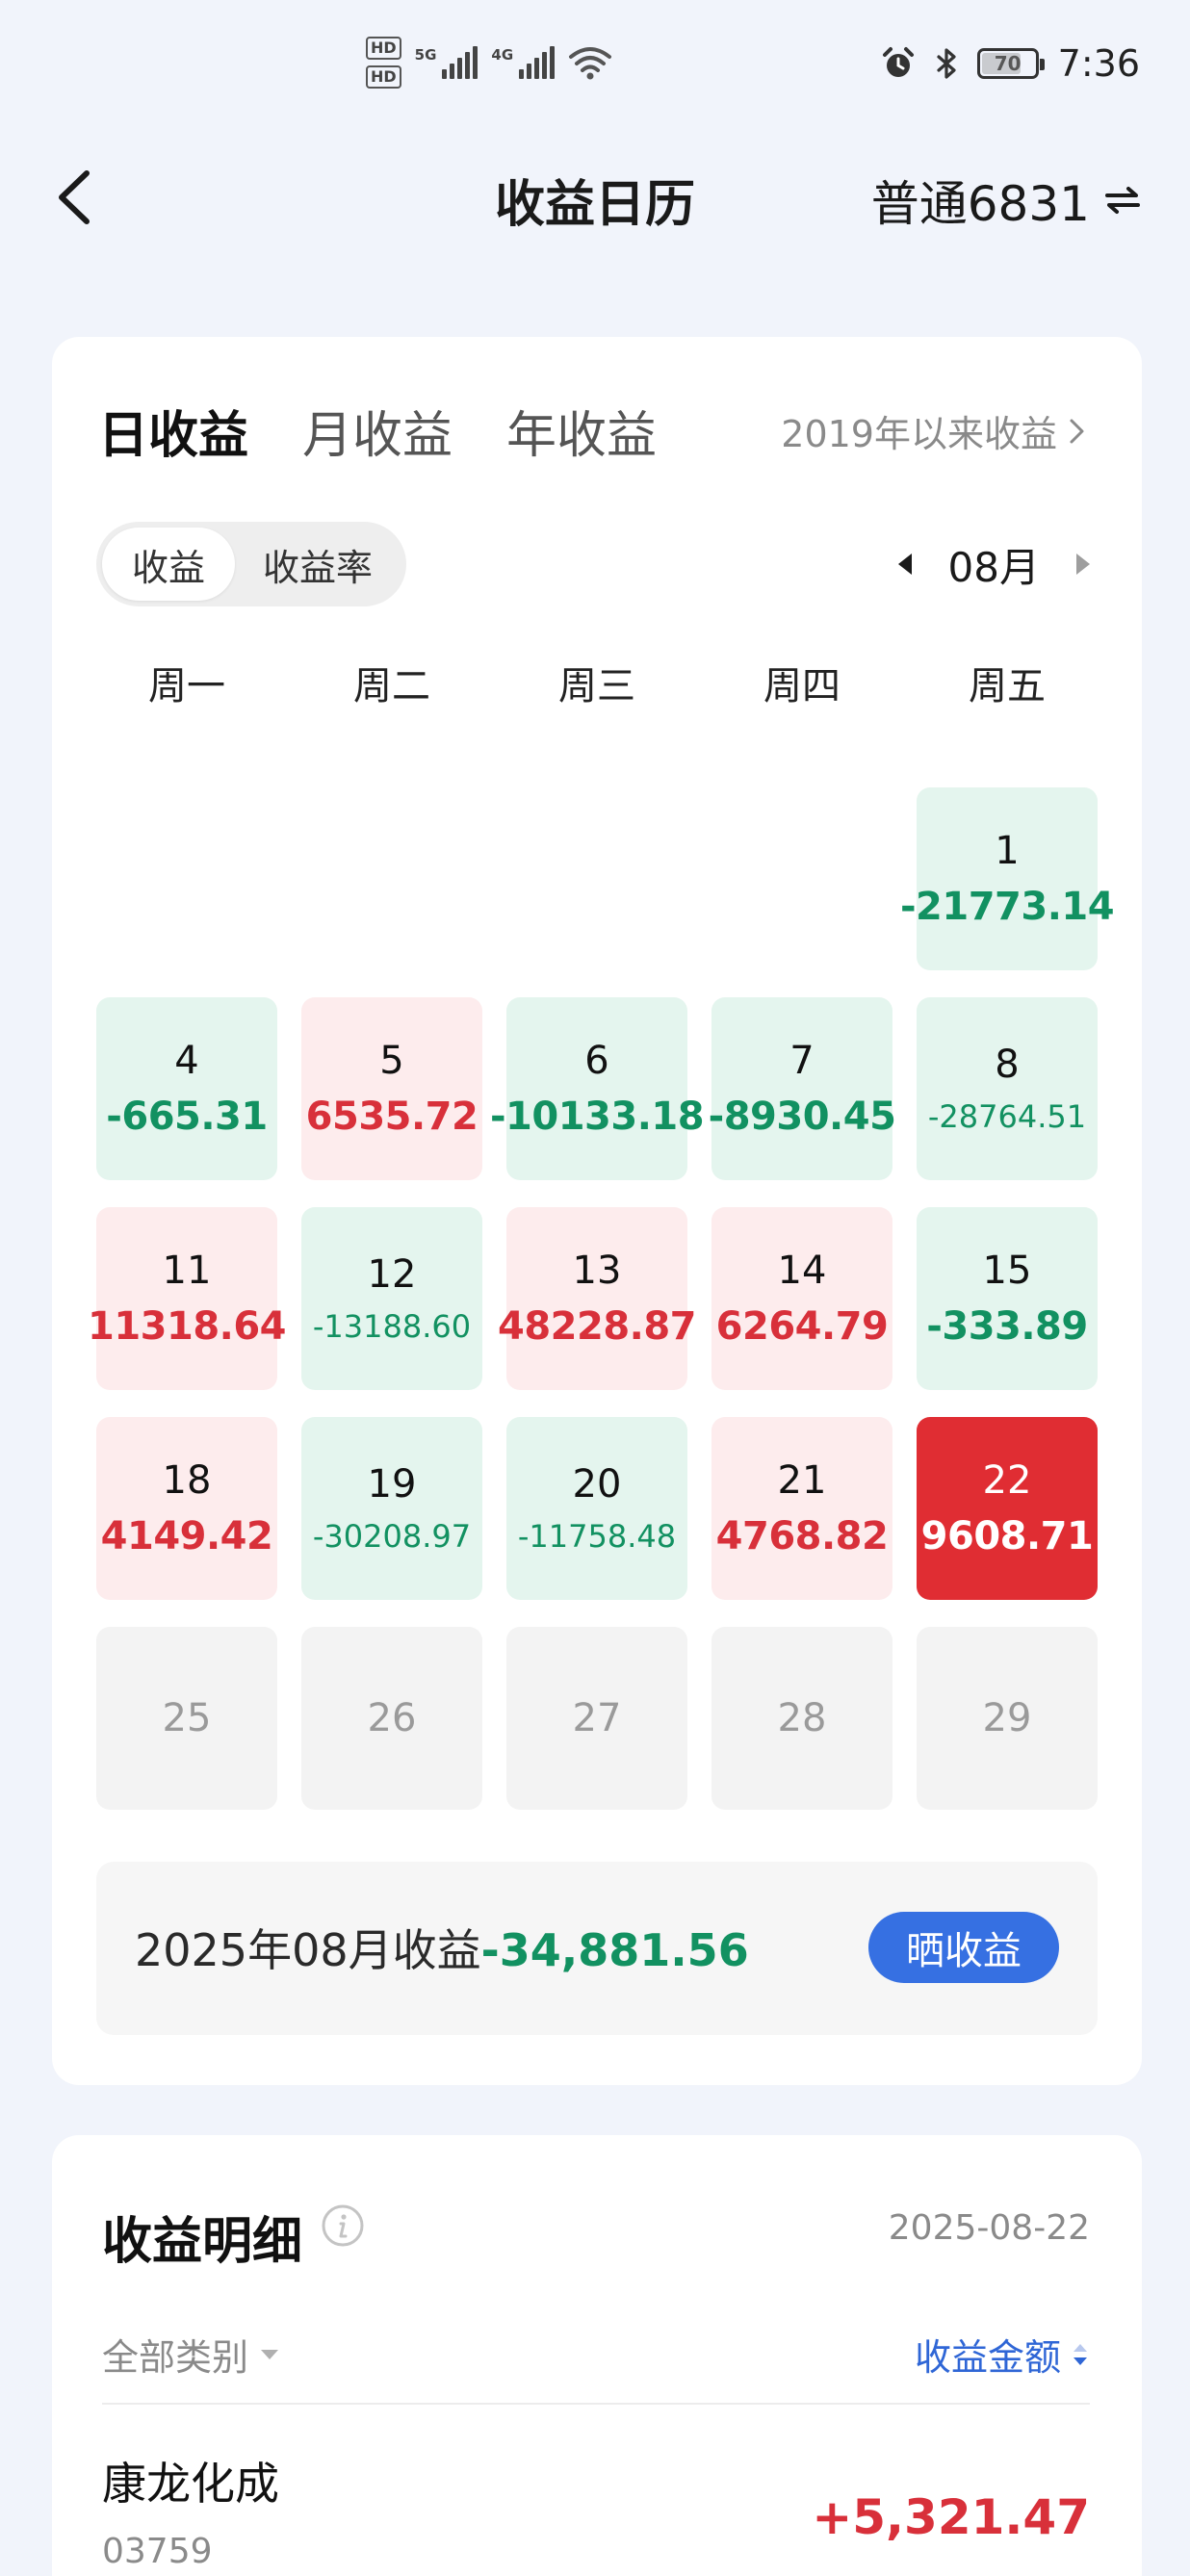  I want to click on calendar-day: 29, so click(1008, 1719).